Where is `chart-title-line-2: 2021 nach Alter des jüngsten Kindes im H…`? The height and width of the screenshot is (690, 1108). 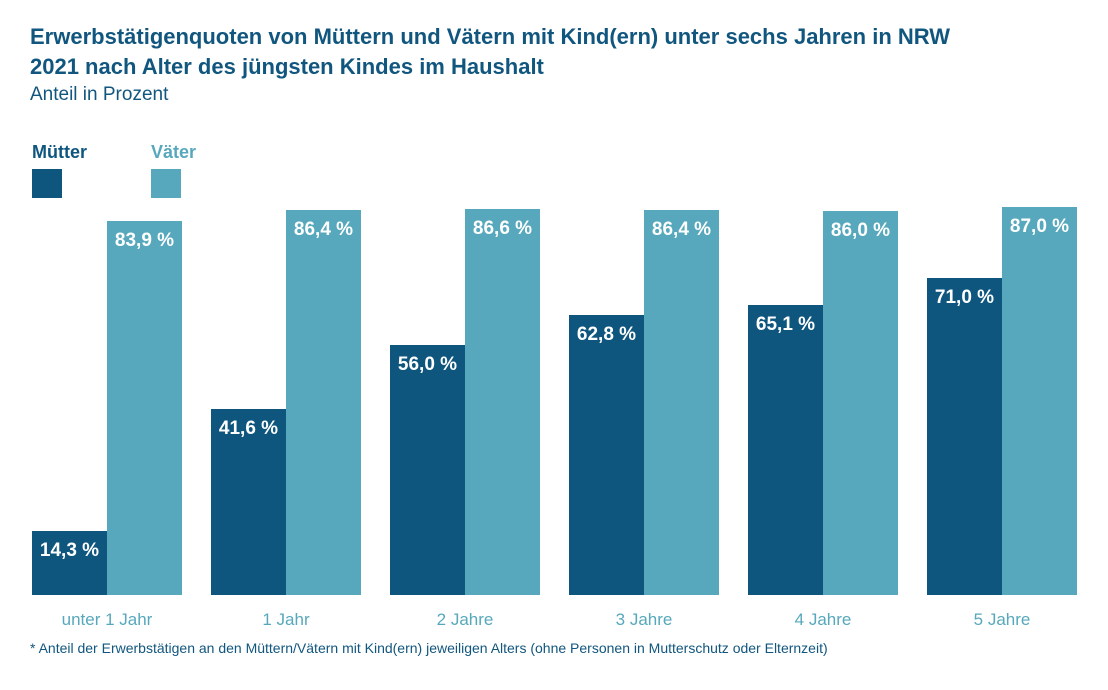
chart-title-line-2: 2021 nach Alter des jüngsten Kindes im H… is located at coordinates (287, 66).